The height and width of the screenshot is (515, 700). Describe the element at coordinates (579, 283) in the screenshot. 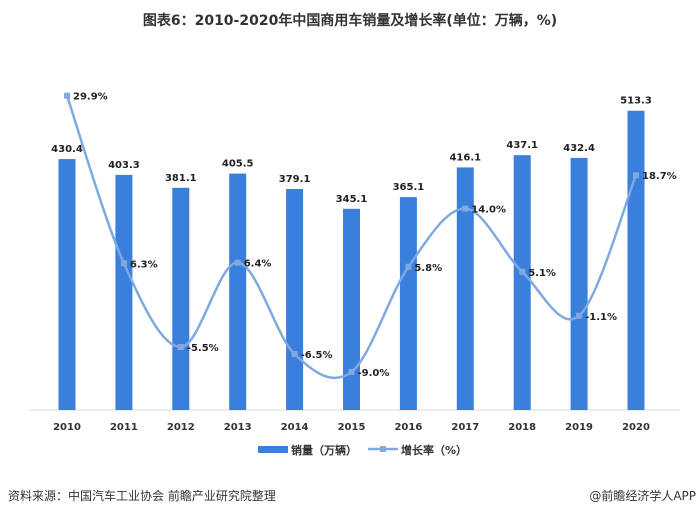

I see `bar-2019` at that location.